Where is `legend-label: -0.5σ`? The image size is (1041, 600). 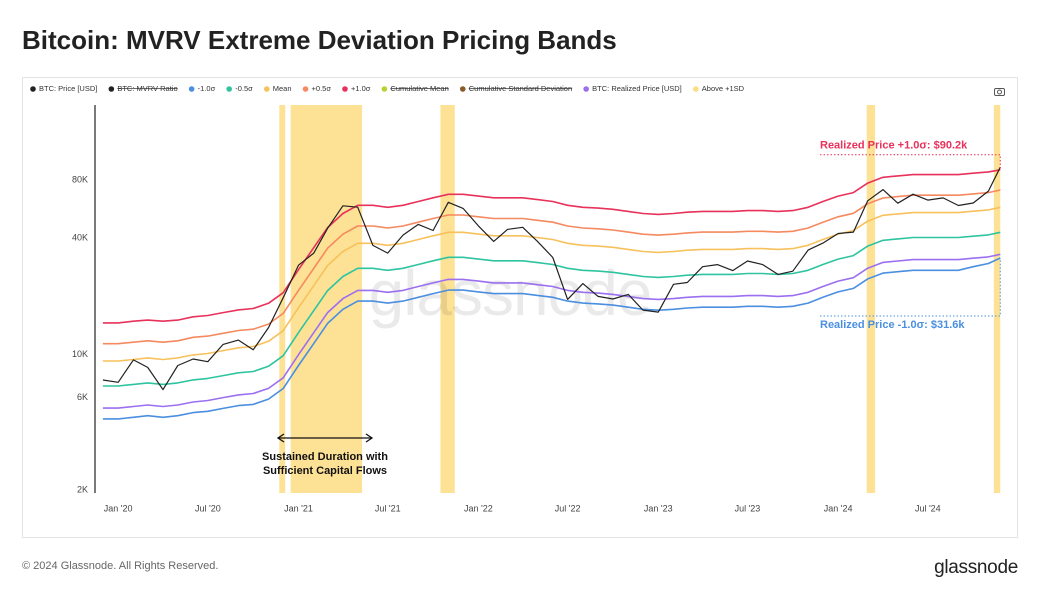 legend-label: -0.5σ is located at coordinates (244, 88).